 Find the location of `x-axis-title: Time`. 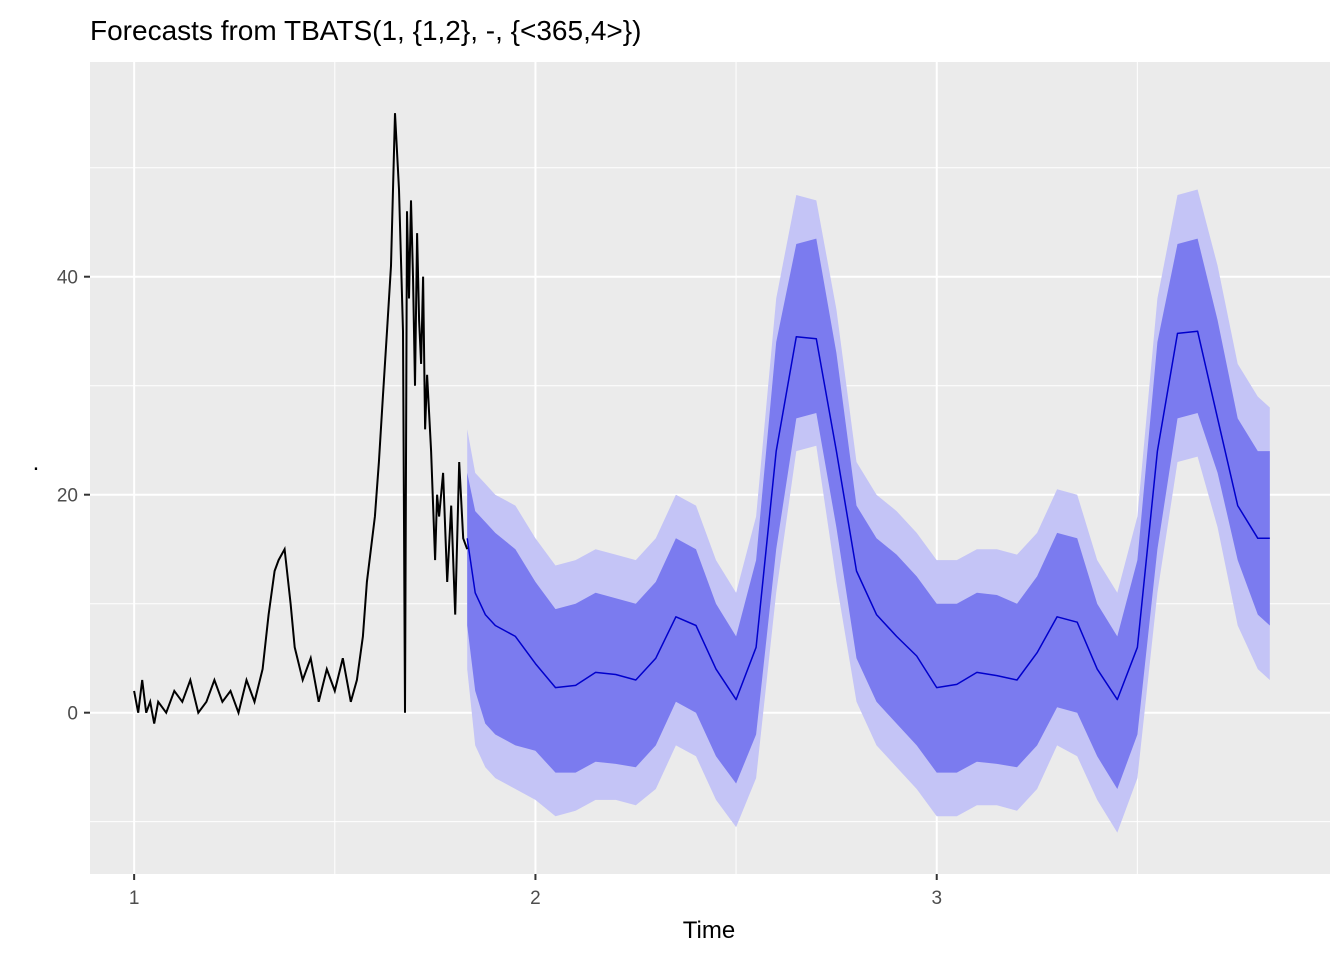

x-axis-title: Time is located at coordinates (709, 930).